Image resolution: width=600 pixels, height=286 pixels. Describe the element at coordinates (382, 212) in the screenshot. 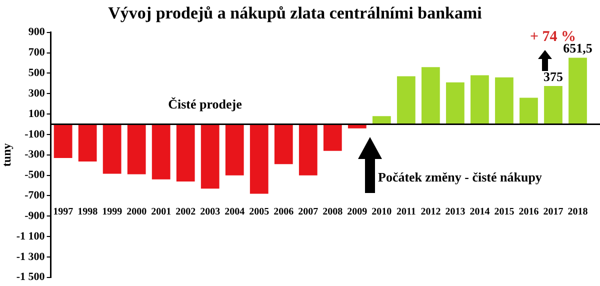

I see `x-tick-label: 2010` at that location.